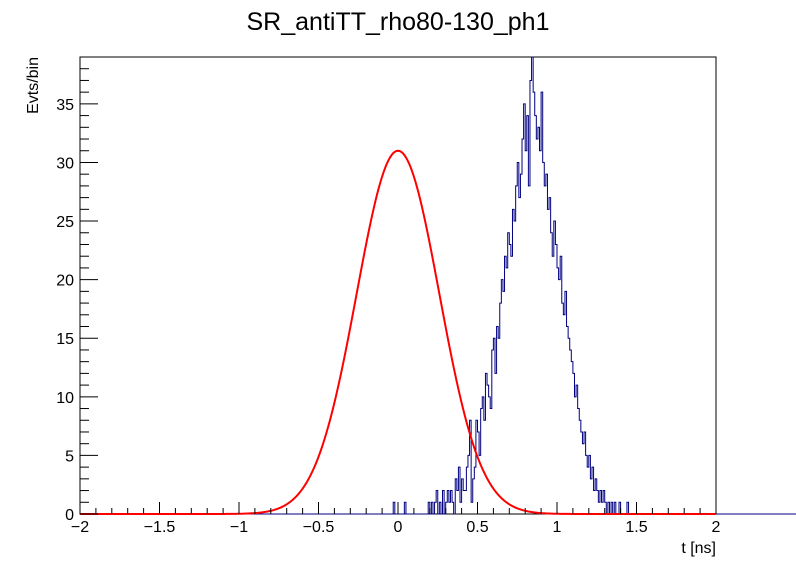 This screenshot has height=577, width=796. I want to click on chart-title: SR_antiTT_rho80-130_ph1, so click(398, 22).